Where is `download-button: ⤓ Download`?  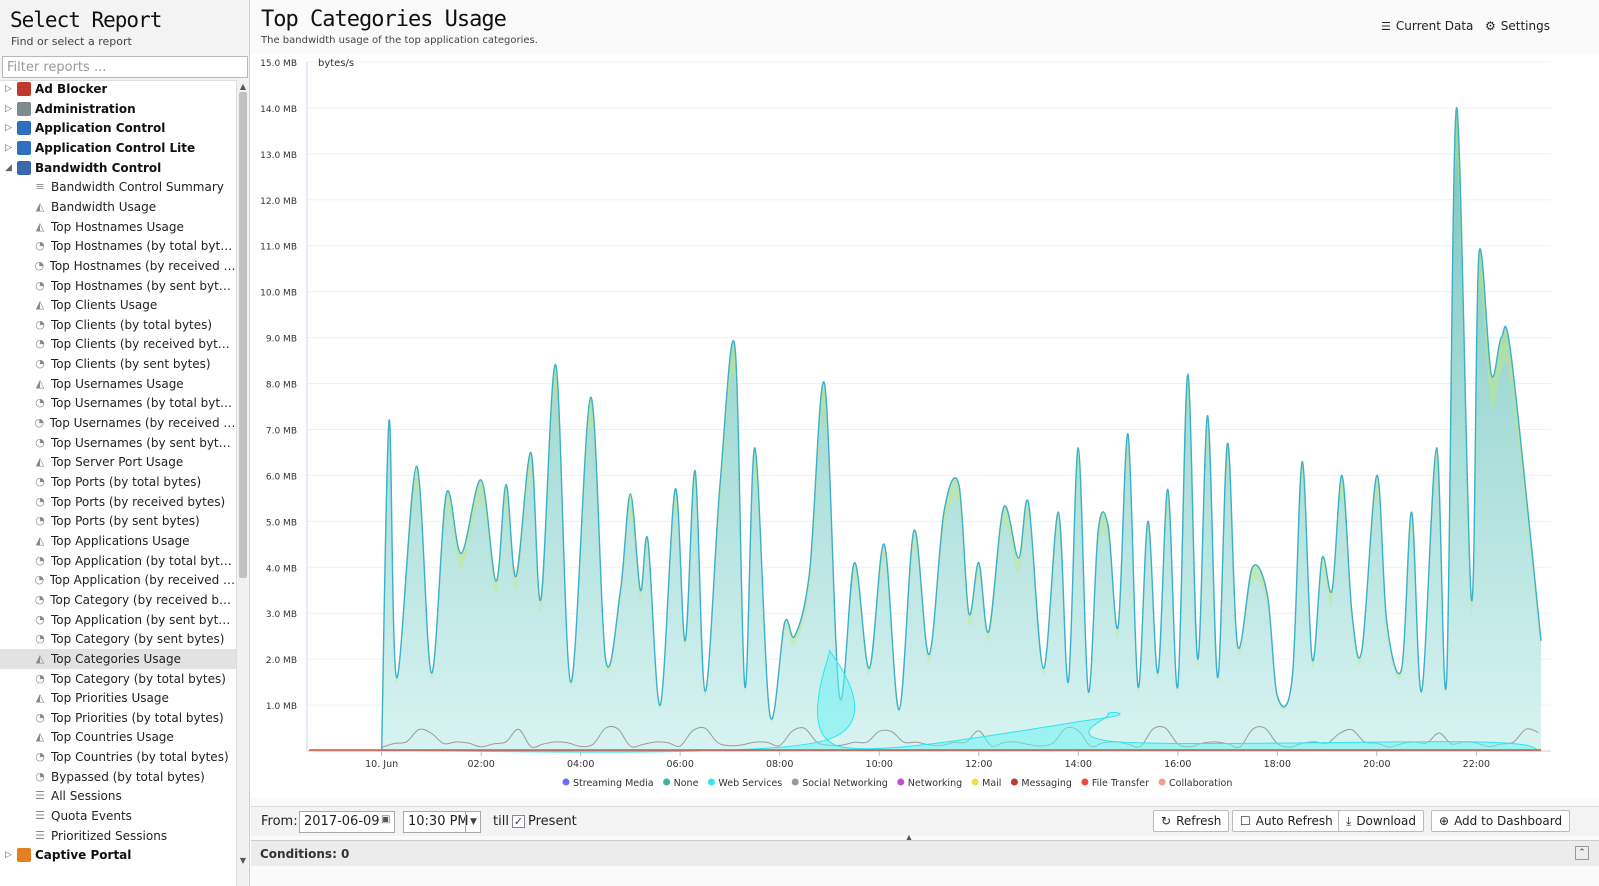 download-button: ⤓ Download is located at coordinates (1381, 821).